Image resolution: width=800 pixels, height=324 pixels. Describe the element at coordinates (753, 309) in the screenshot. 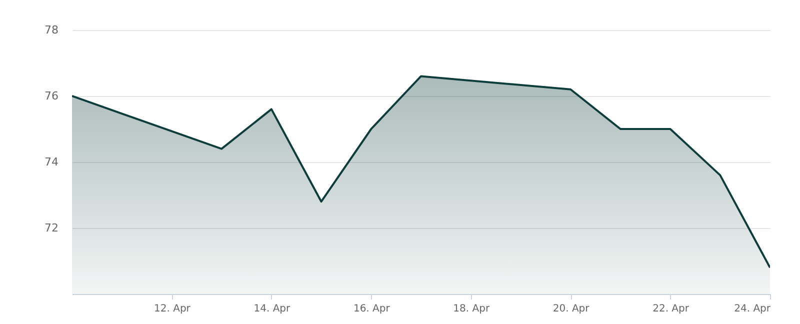

I see `x-tick-label: 24. Apr` at that location.